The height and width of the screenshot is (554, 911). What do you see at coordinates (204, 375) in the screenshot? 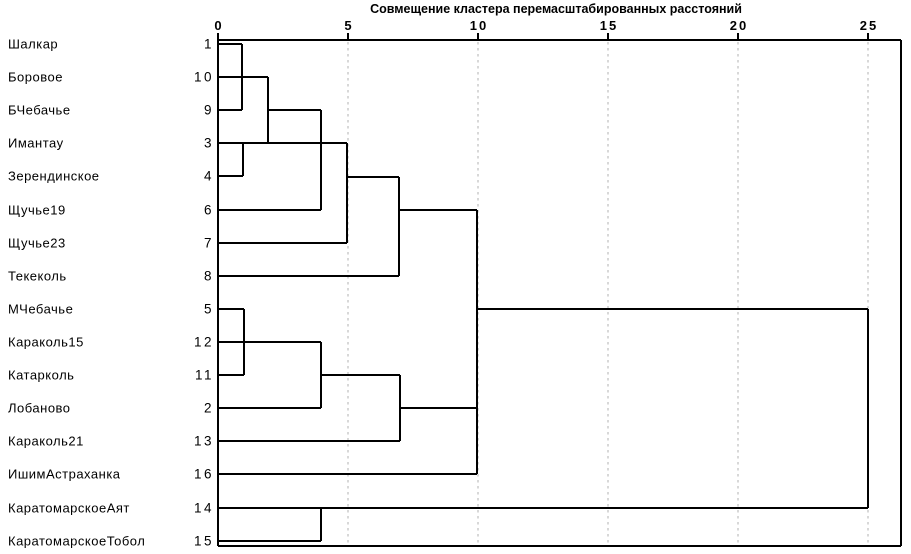
I see `leaf-case-number: 11` at bounding box center [204, 375].